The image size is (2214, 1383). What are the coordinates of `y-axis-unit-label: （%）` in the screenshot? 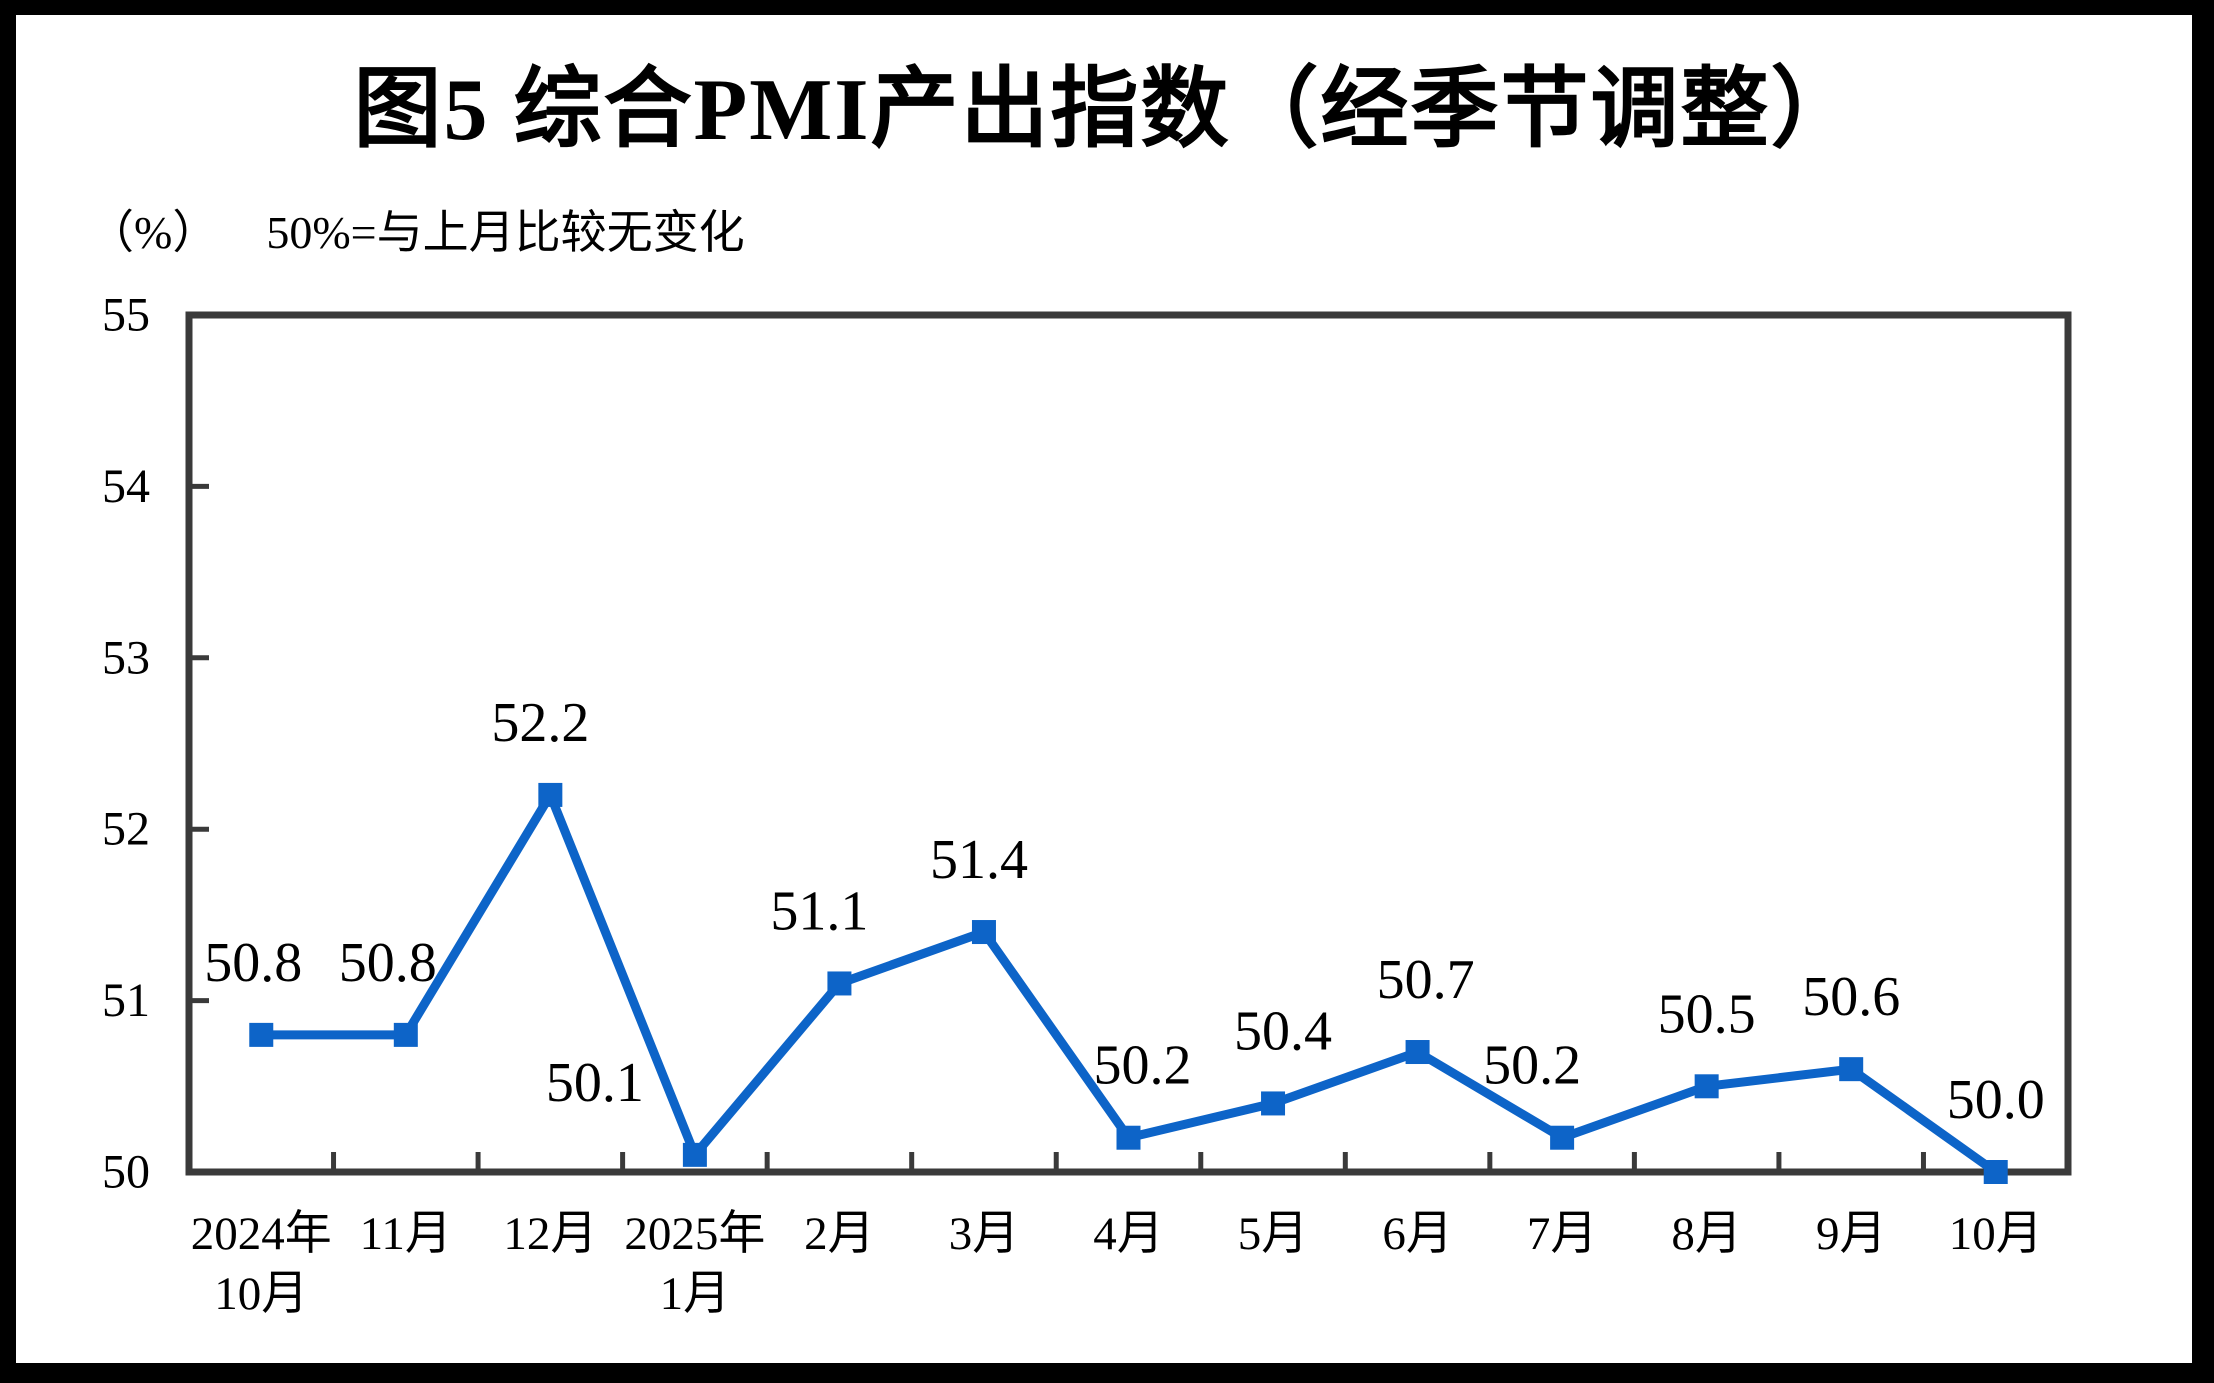 It's located at (153, 232).